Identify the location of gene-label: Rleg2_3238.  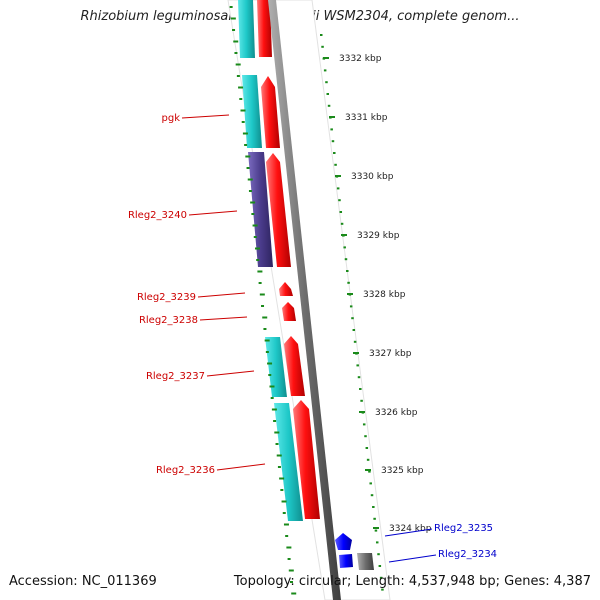
(168, 320).